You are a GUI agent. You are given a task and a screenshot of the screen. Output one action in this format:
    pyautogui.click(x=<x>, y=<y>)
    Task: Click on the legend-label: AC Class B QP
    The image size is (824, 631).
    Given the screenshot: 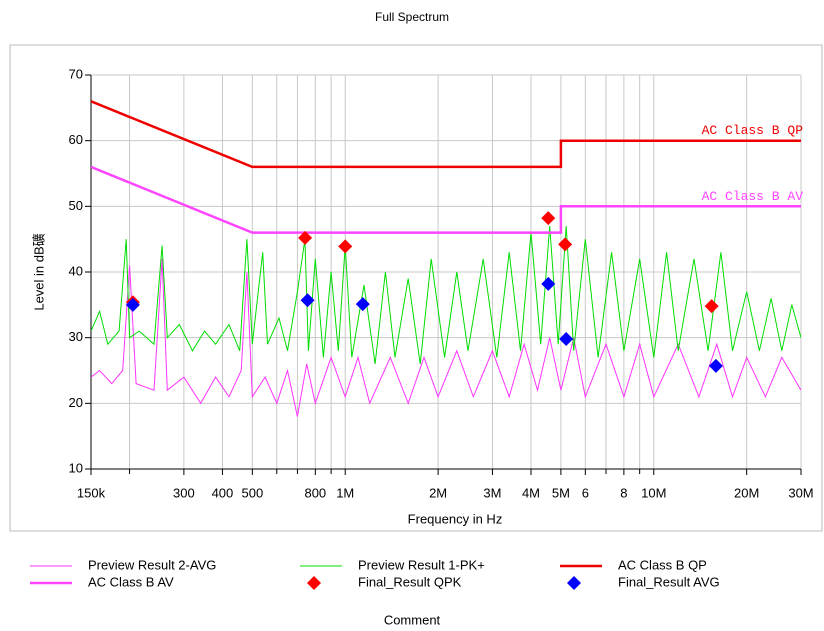 What is the action you would take?
    pyautogui.click(x=662, y=564)
    